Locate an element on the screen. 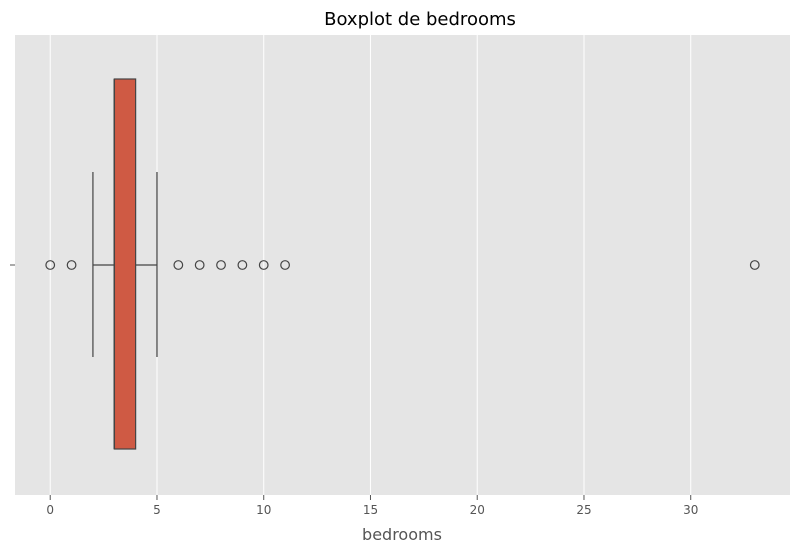 Image resolution: width=799 pixels, height=552 pixels. x-axis-label: bedrooms is located at coordinates (402, 534).